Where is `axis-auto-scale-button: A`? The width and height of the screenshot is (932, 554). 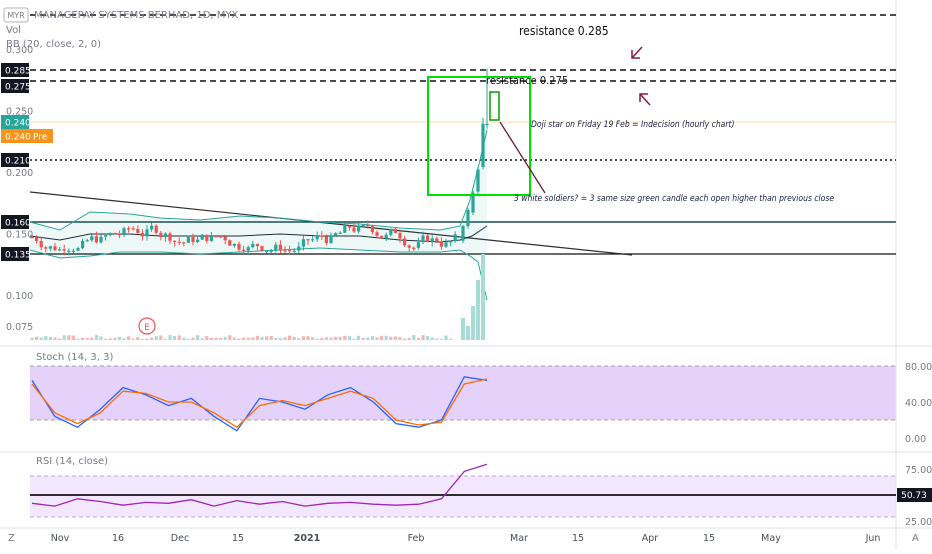 axis-auto-scale-button: A is located at coordinates (915, 538).